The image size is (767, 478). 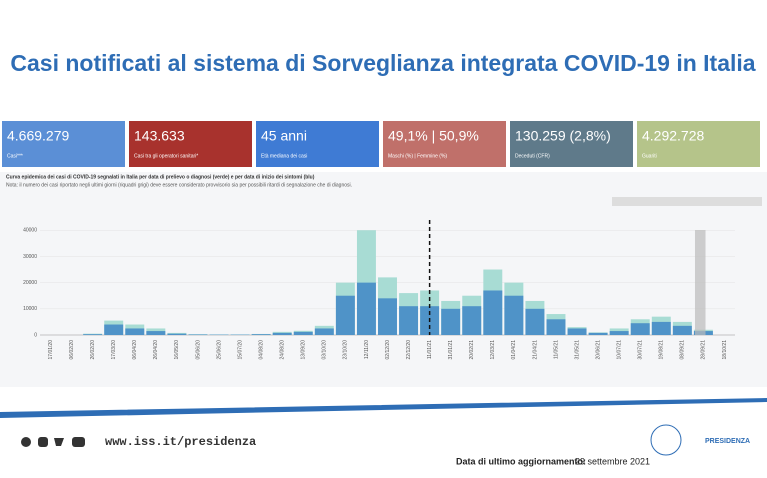 What do you see at coordinates (532, 156) in the screenshot?
I see `kpi-label: Deceduti (CFR)` at bounding box center [532, 156].